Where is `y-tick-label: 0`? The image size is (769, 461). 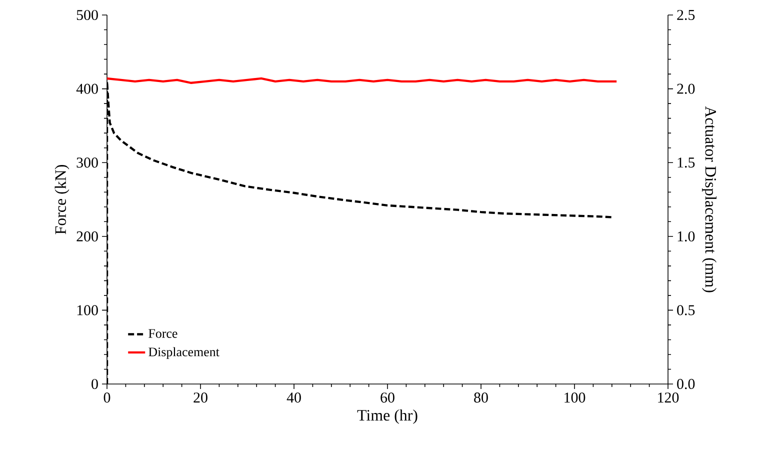
y-tick-label: 0 is located at coordinates (95, 384).